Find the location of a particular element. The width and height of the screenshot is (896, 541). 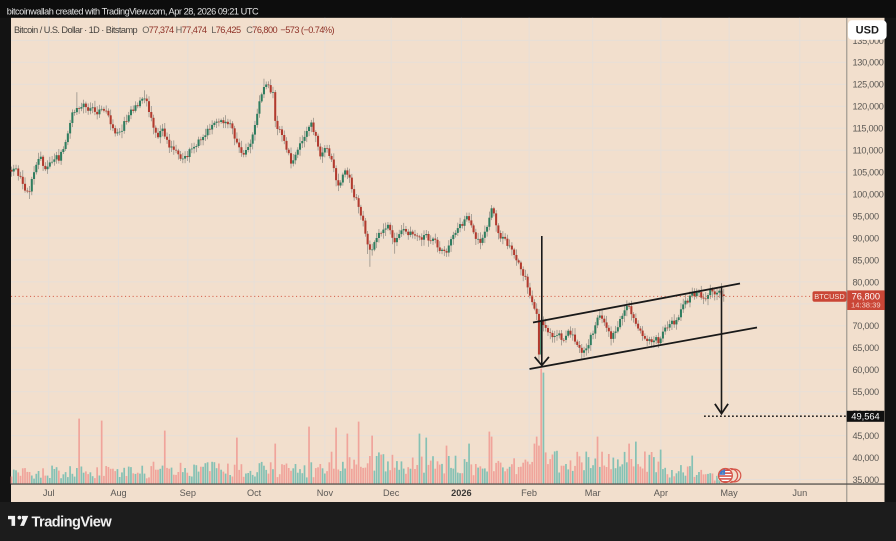

svg-text: 60,000 is located at coordinates (866, 370).